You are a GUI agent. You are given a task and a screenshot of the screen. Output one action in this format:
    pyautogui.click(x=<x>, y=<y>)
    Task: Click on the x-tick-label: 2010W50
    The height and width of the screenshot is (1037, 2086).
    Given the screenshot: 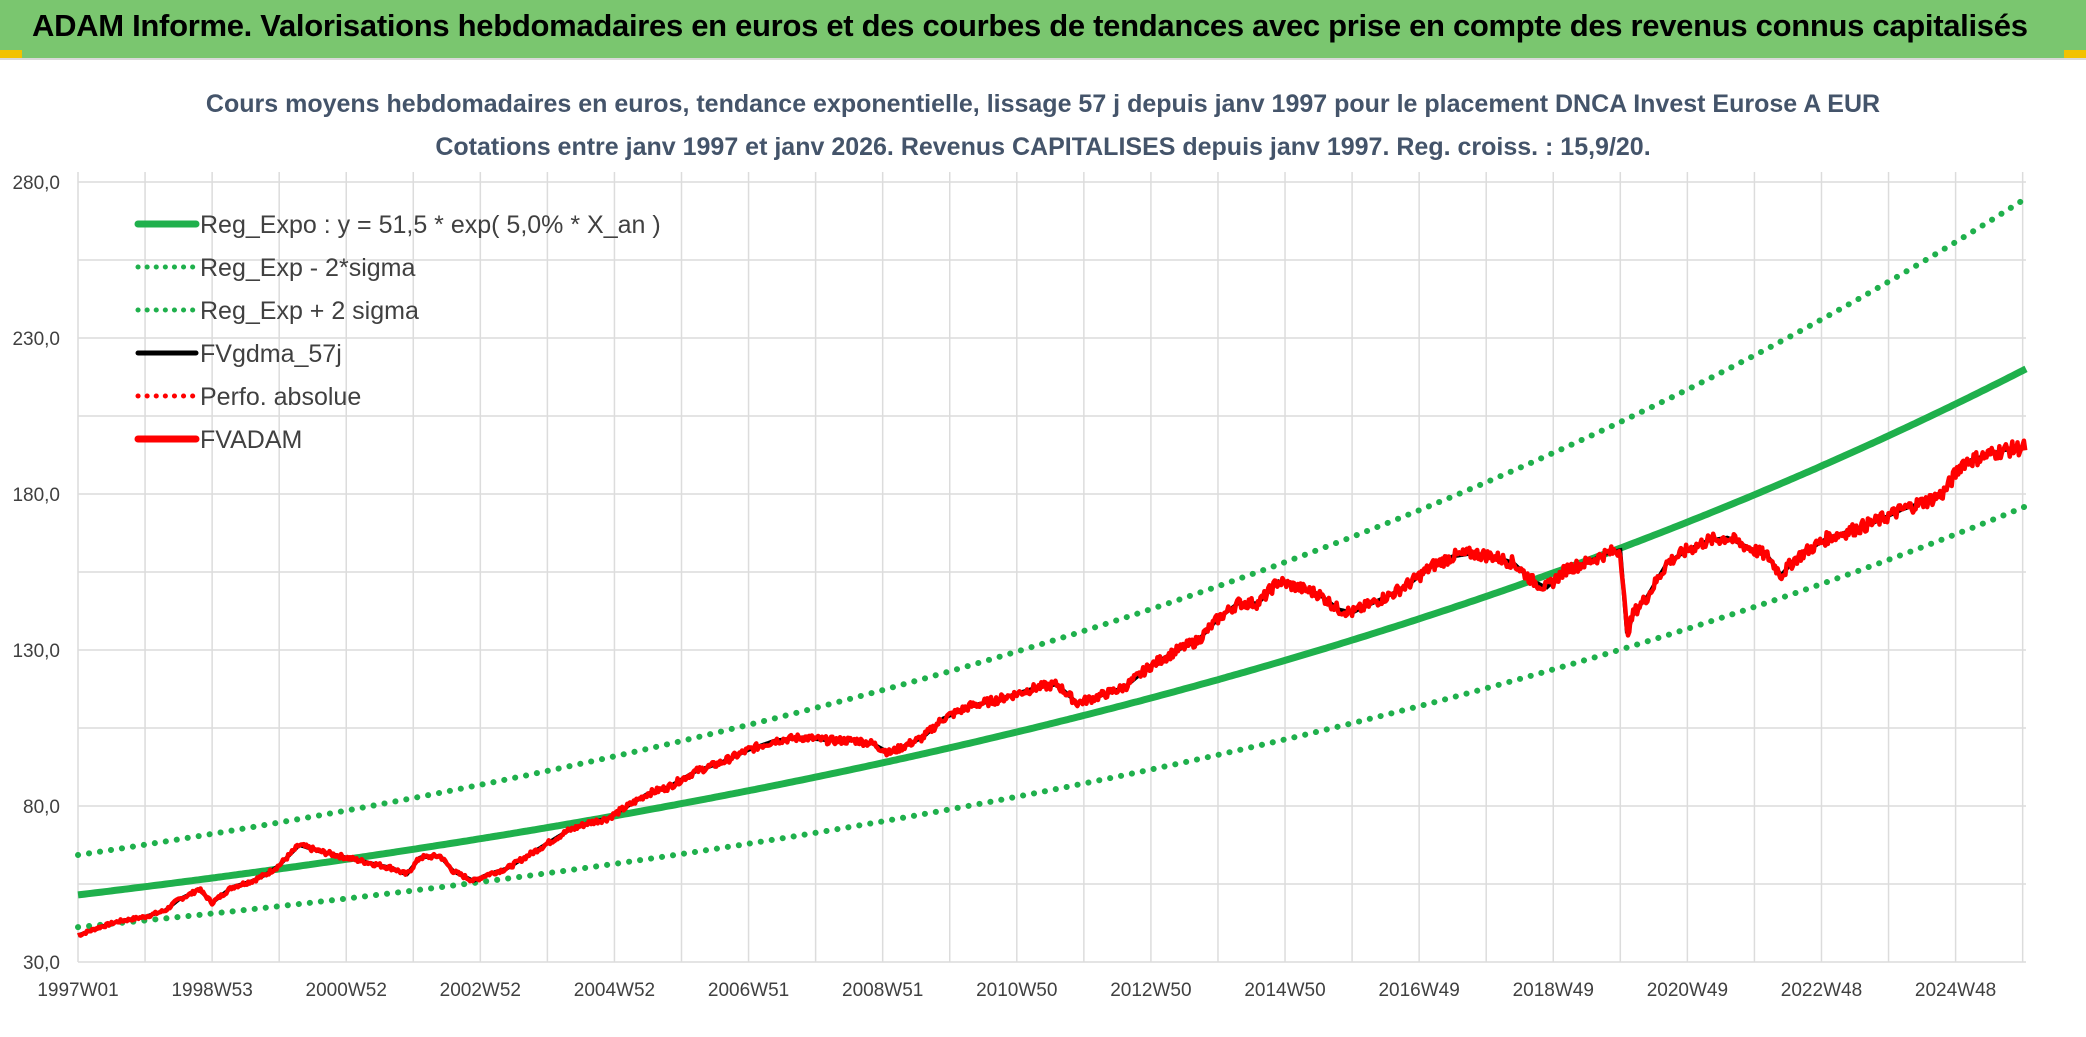 What is the action you would take?
    pyautogui.click(x=1016, y=990)
    